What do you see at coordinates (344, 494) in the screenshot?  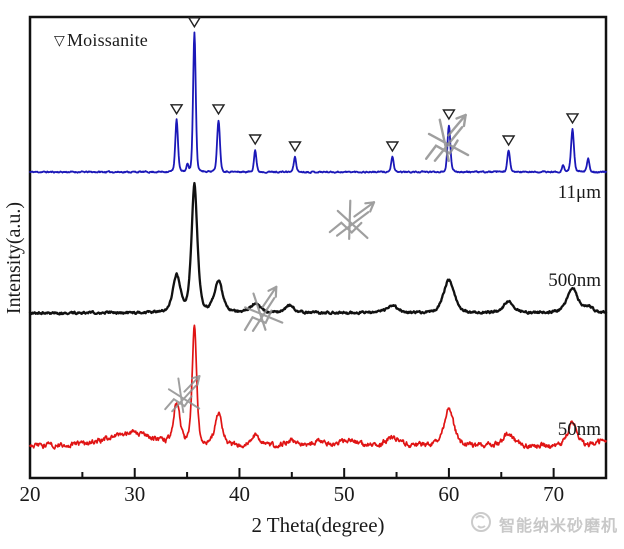 I see `x-tick-label-50: 50` at bounding box center [344, 494].